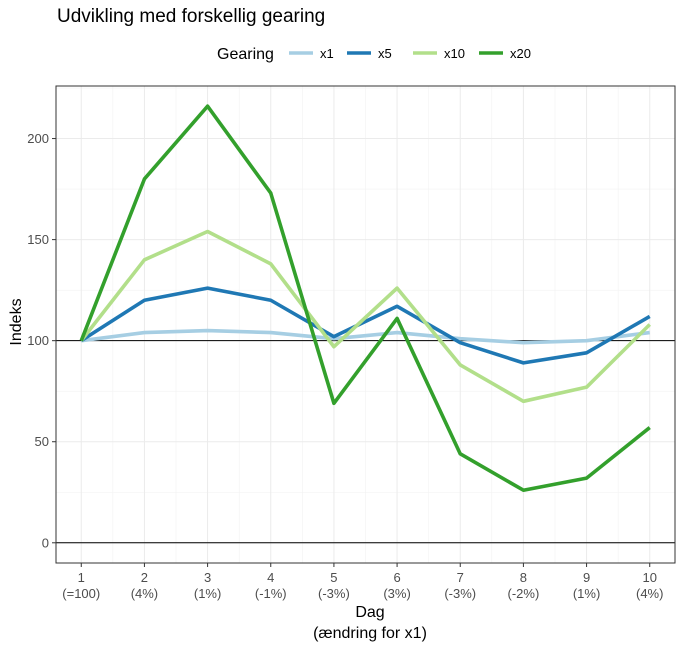 The height and width of the screenshot is (646, 687). I want to click on x-tick-sublabel: (=100), so click(81, 593).